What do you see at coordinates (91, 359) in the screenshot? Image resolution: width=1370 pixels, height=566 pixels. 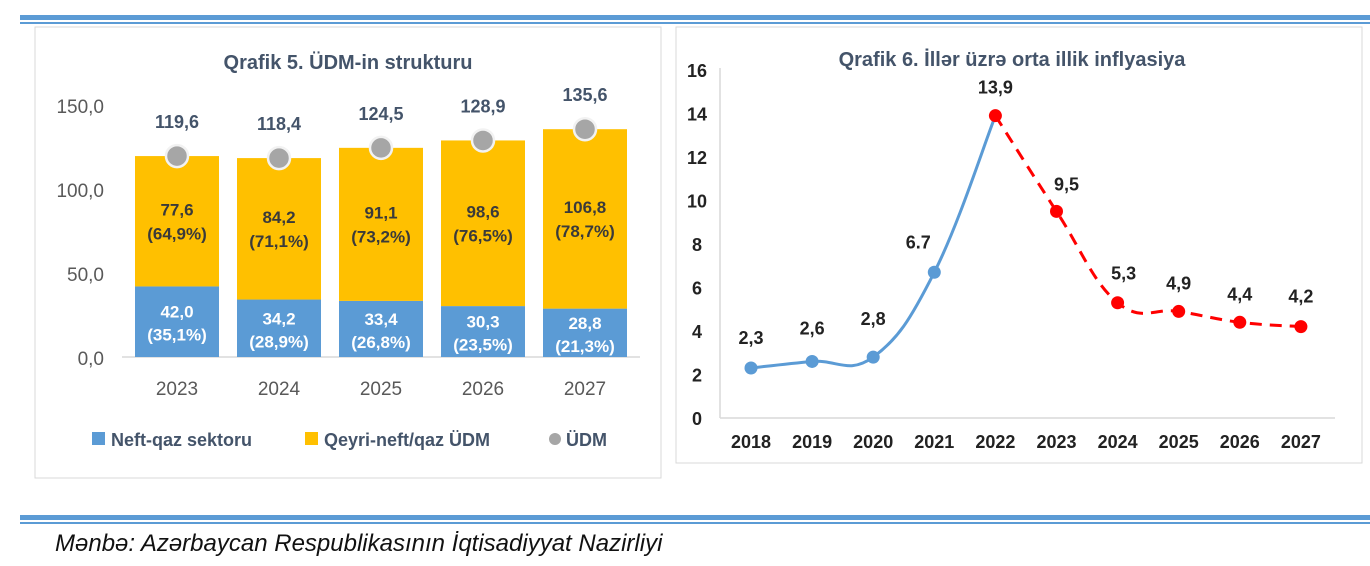 I see `y-tick-label: 0,0` at bounding box center [91, 359].